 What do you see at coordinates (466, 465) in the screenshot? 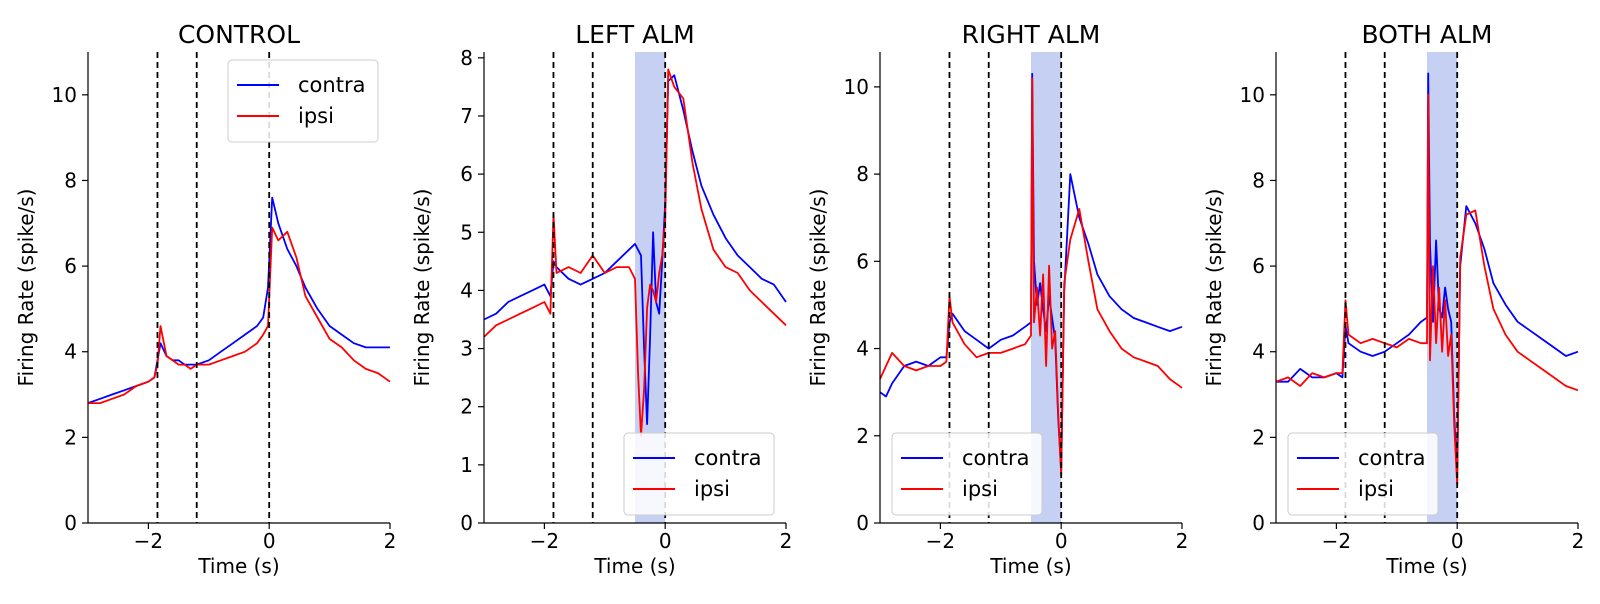
I see `y-tick-label: 1` at bounding box center [466, 465].